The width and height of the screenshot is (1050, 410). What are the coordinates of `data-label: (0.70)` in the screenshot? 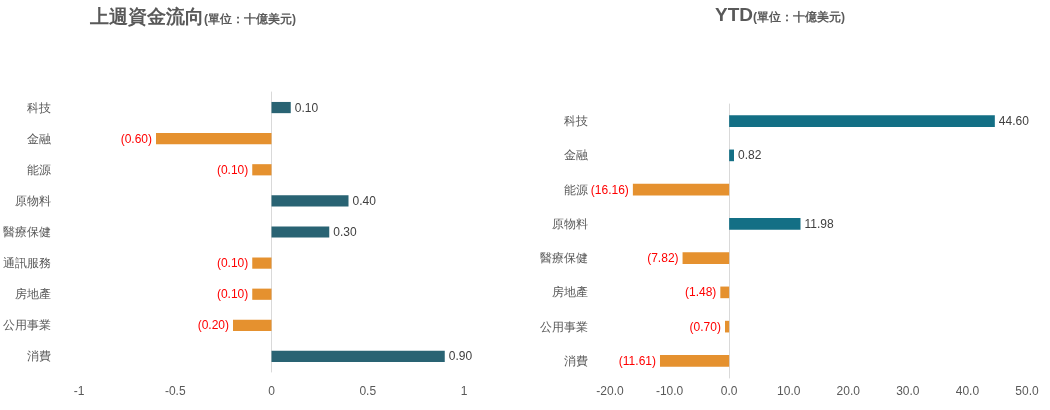 It's located at (705, 326).